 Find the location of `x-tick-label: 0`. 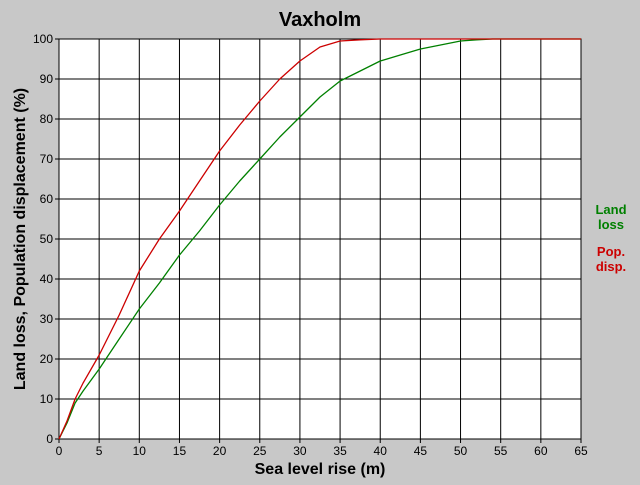

x-tick-label: 0 is located at coordinates (59, 451).